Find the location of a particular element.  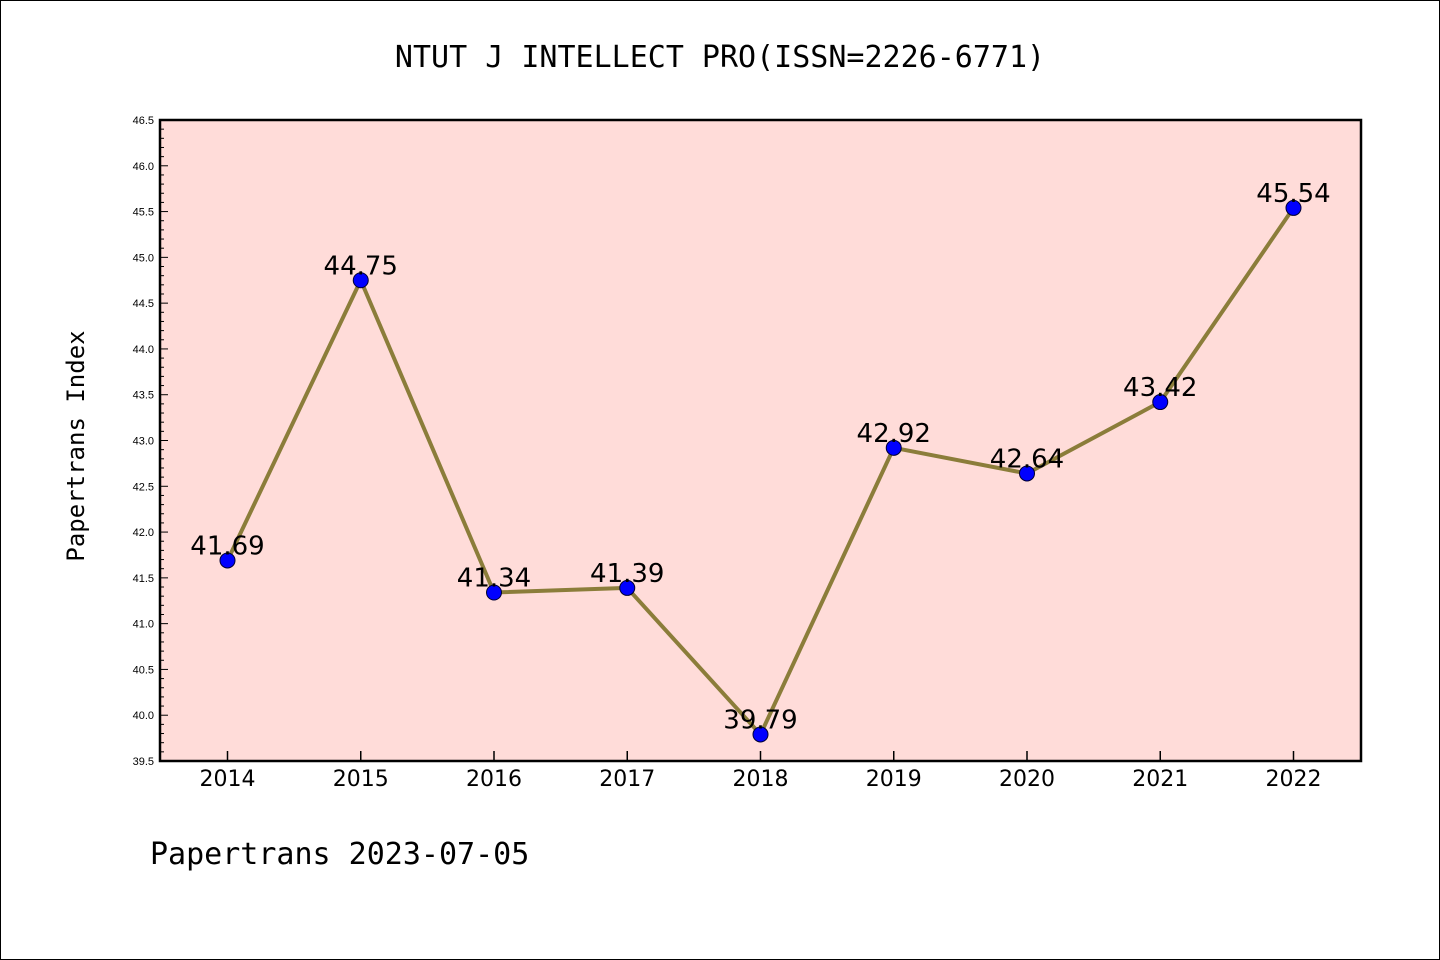

y-tick-label: 43.5 is located at coordinates (143, 396).